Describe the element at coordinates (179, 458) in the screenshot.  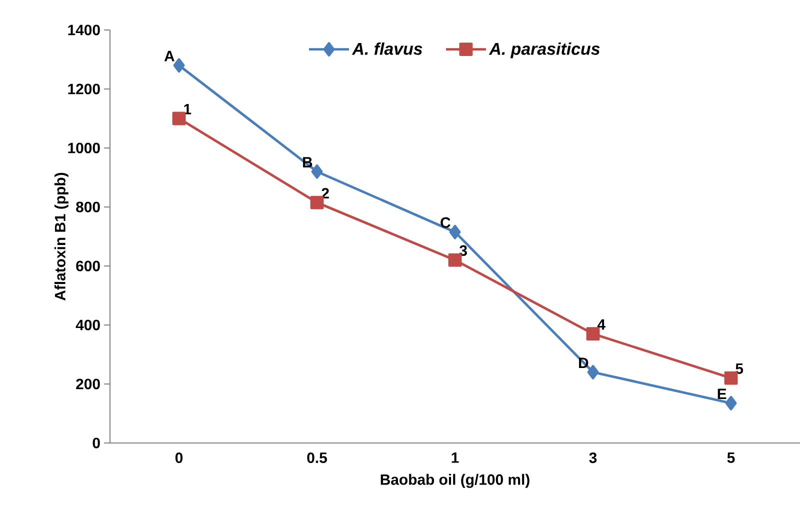
I see `x-tick-label: 0` at that location.